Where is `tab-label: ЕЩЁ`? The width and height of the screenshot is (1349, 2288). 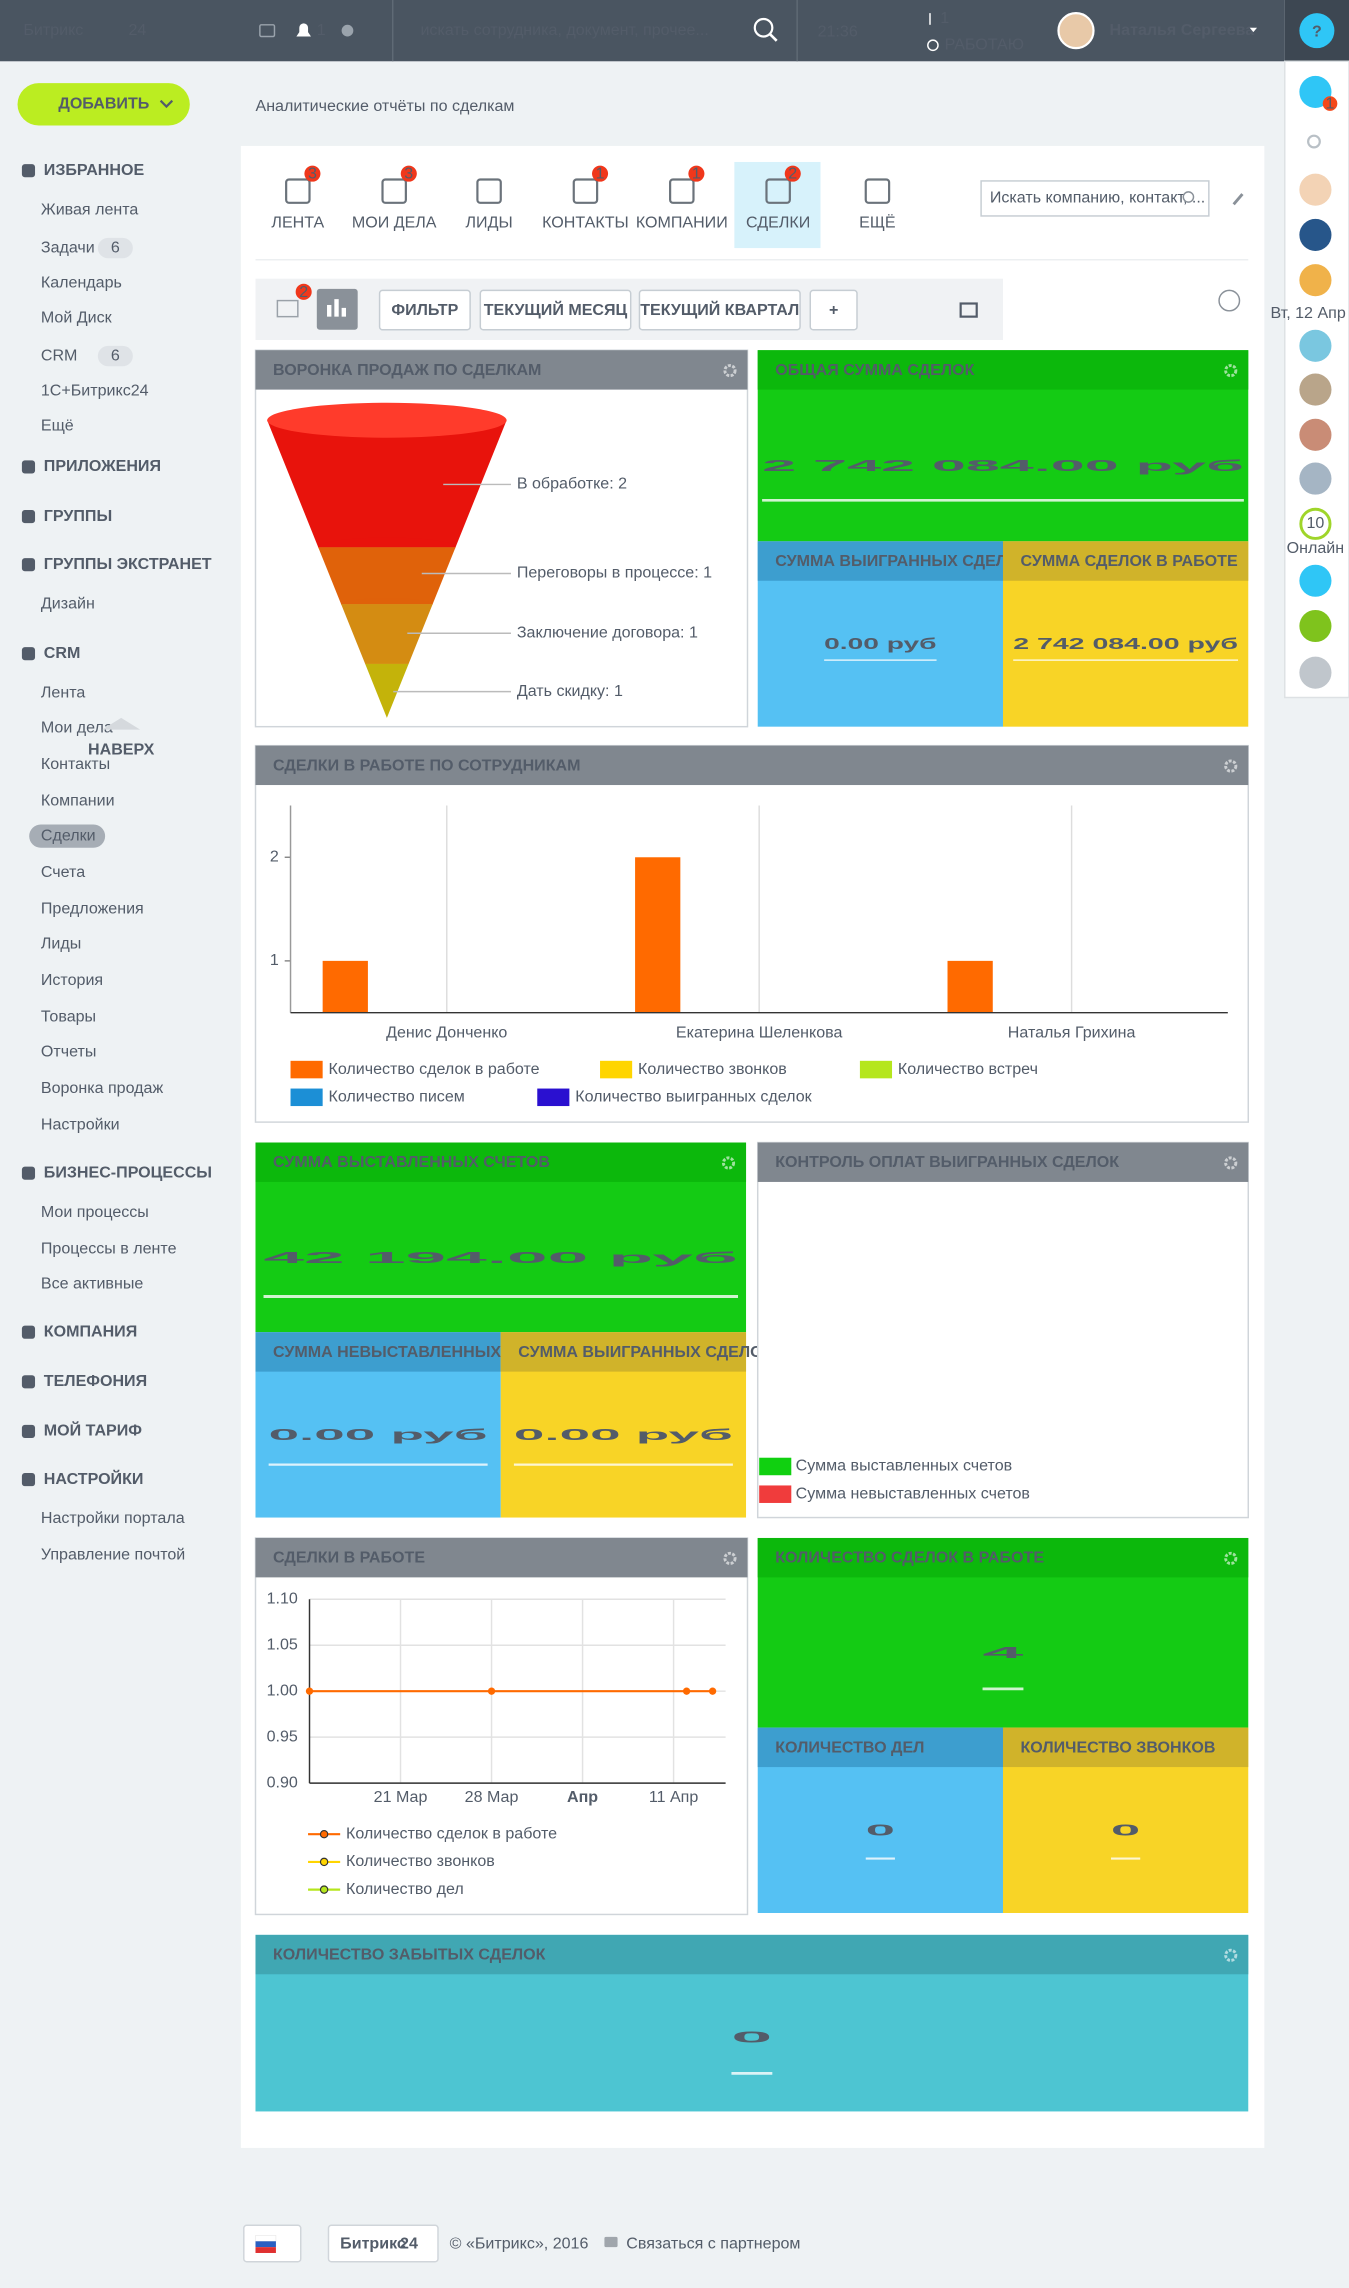
tab-label: ЕЩЁ is located at coordinates (877, 222).